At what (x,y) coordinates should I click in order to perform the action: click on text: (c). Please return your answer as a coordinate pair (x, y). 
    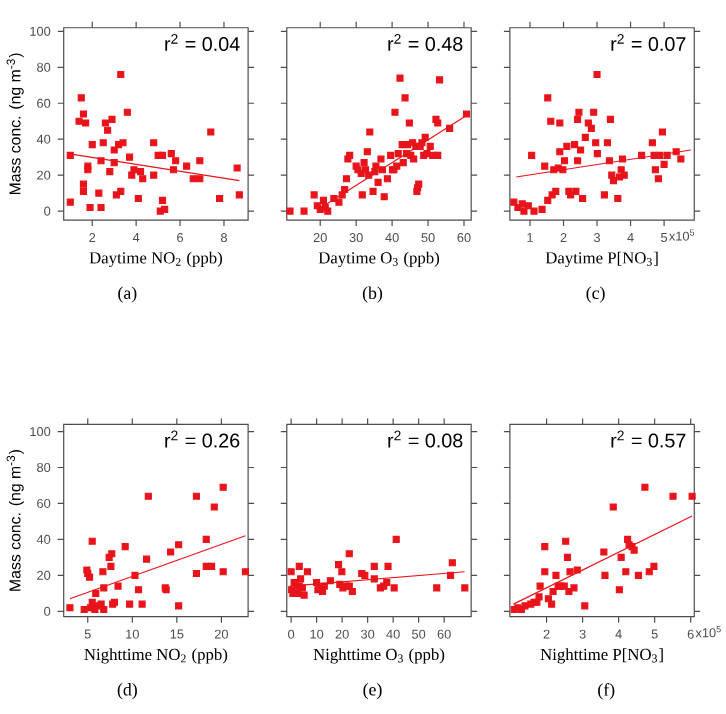
    Looking at the image, I should click on (595, 294).